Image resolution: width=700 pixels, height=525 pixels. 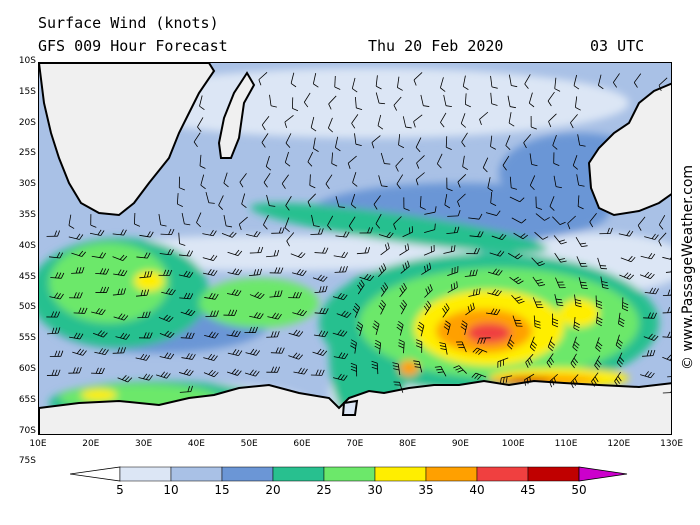 I want to click on latitude-label: 15S, so click(x=27, y=91).